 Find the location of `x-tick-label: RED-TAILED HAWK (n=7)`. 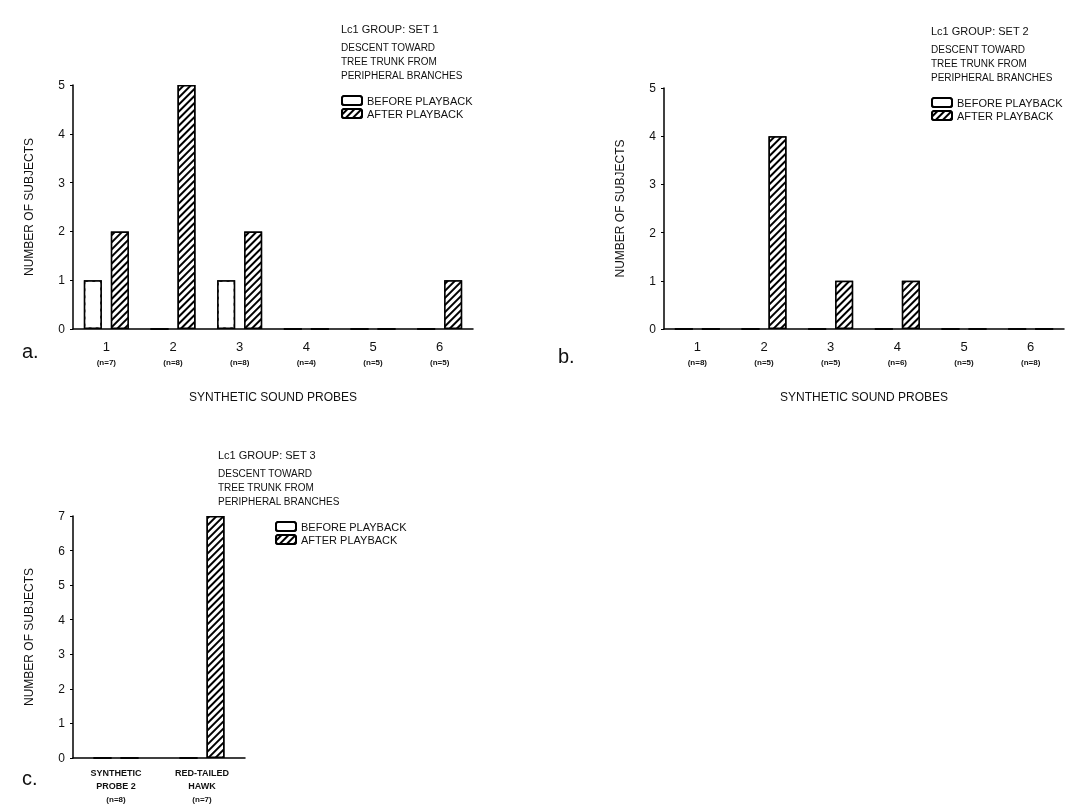

x-tick-label: RED-TAILED HAWK (n=7) is located at coordinates (202, 785).